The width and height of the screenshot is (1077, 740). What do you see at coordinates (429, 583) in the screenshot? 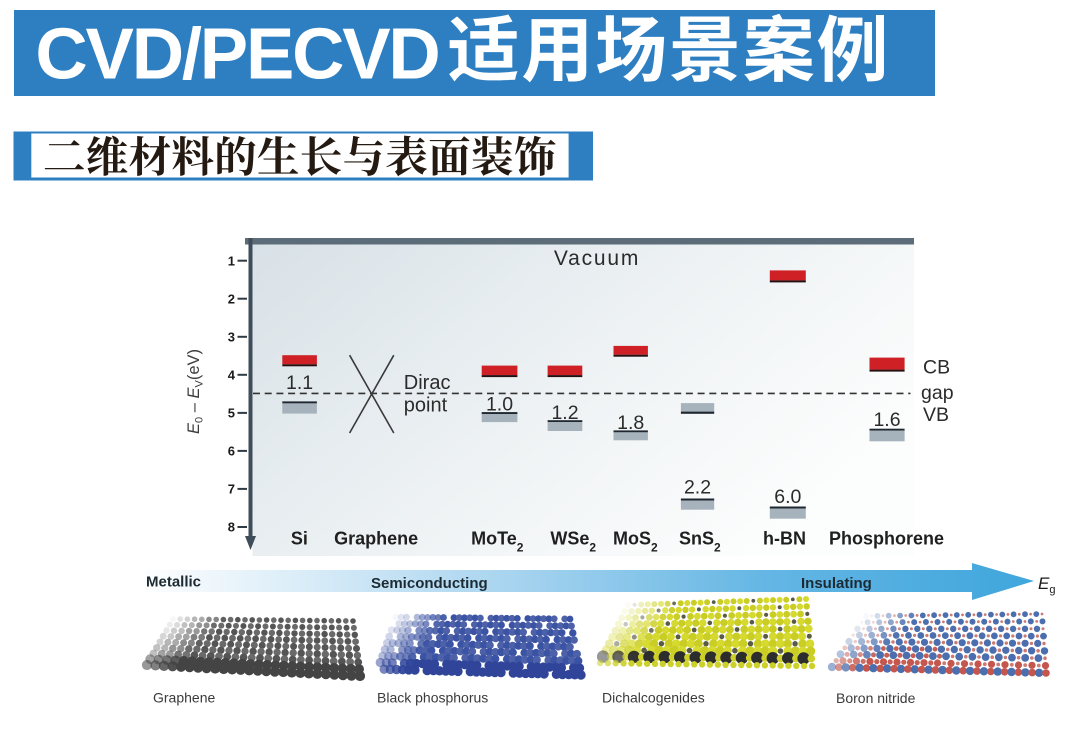
I see `svg-text: Semiconducting` at bounding box center [429, 583].